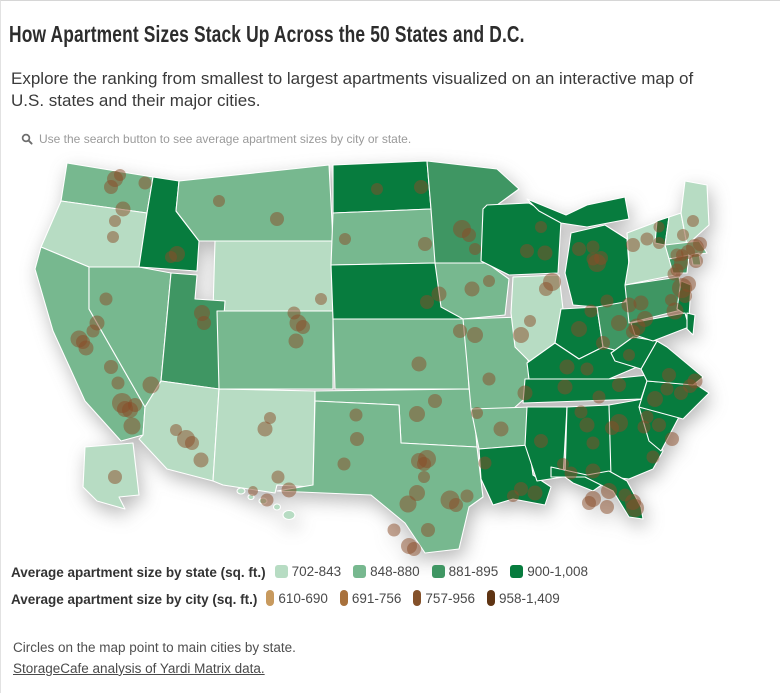  What do you see at coordinates (691, 324) in the screenshot?
I see `state-DE` at bounding box center [691, 324].